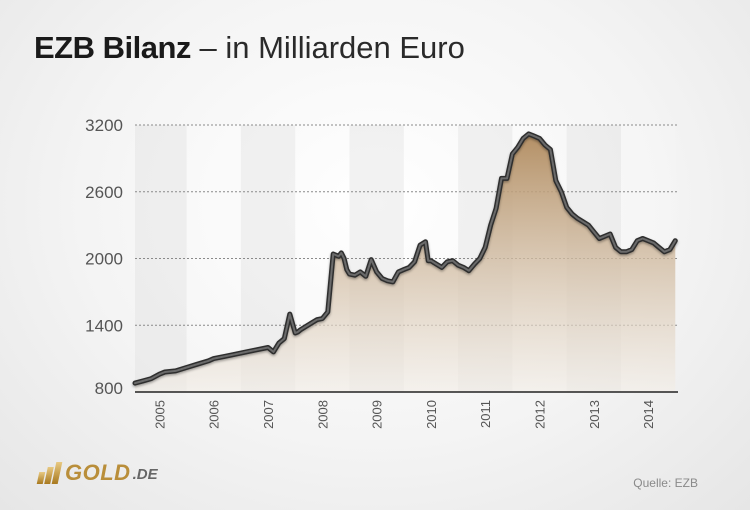  What do you see at coordinates (104, 192) in the screenshot?
I see `y-tick-label: 2600` at bounding box center [104, 192].